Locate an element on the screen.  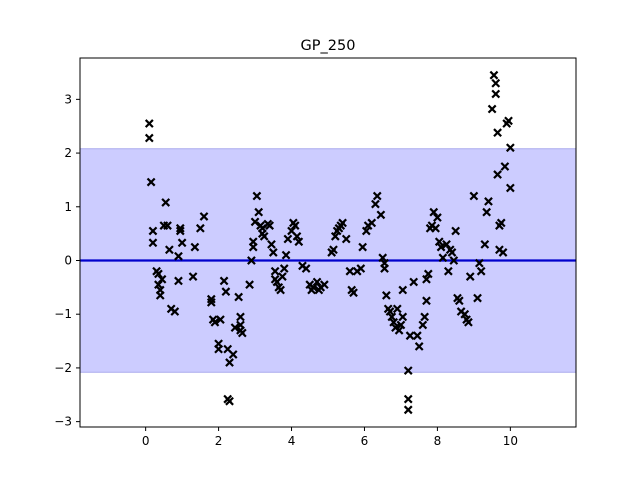
y-tick-label: 3 is located at coordinates (68, 99).